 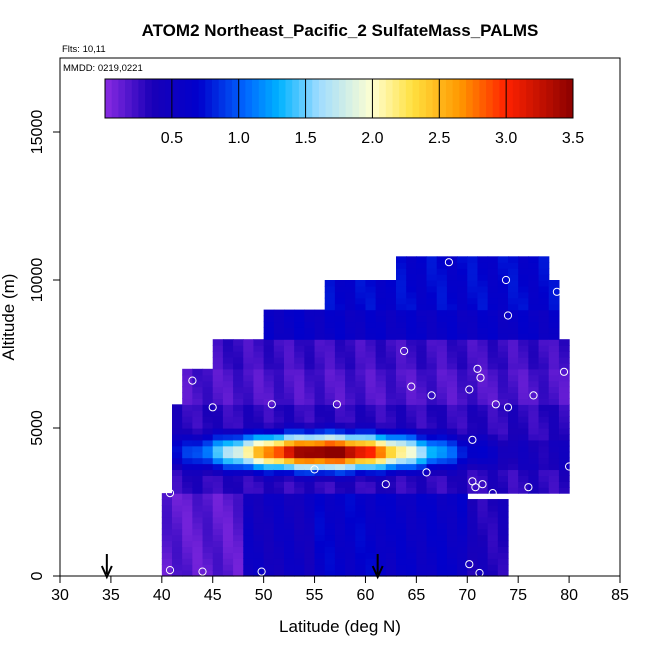 I want to click on observation-point, so click(x=480, y=377).